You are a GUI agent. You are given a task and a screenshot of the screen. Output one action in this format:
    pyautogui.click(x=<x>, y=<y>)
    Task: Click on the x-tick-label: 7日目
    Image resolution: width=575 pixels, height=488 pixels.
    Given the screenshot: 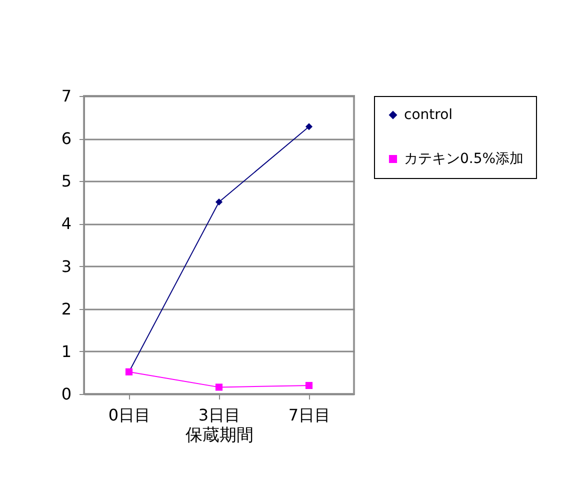 What is the action you would take?
    pyautogui.click(x=309, y=415)
    